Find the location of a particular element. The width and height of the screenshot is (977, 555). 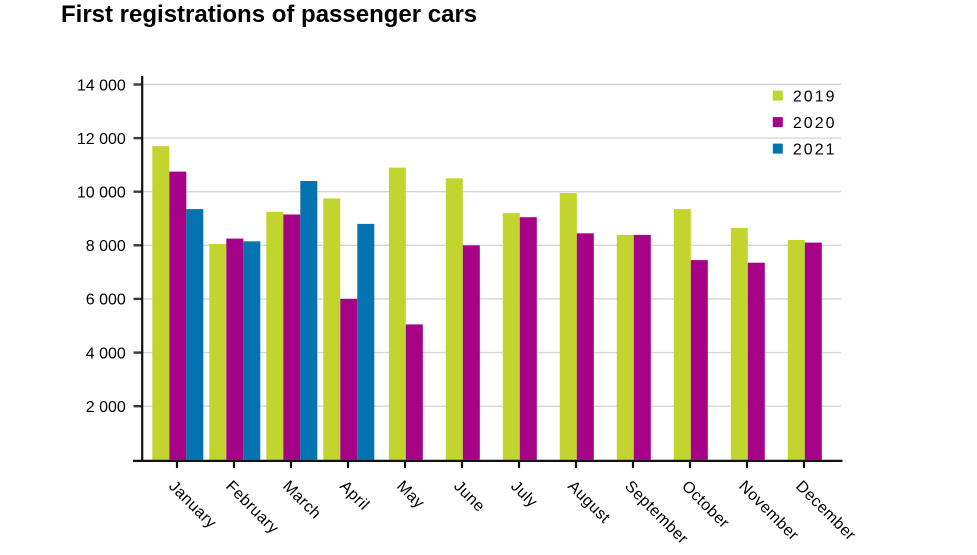

svg-text: July is located at coordinates (523, 494).